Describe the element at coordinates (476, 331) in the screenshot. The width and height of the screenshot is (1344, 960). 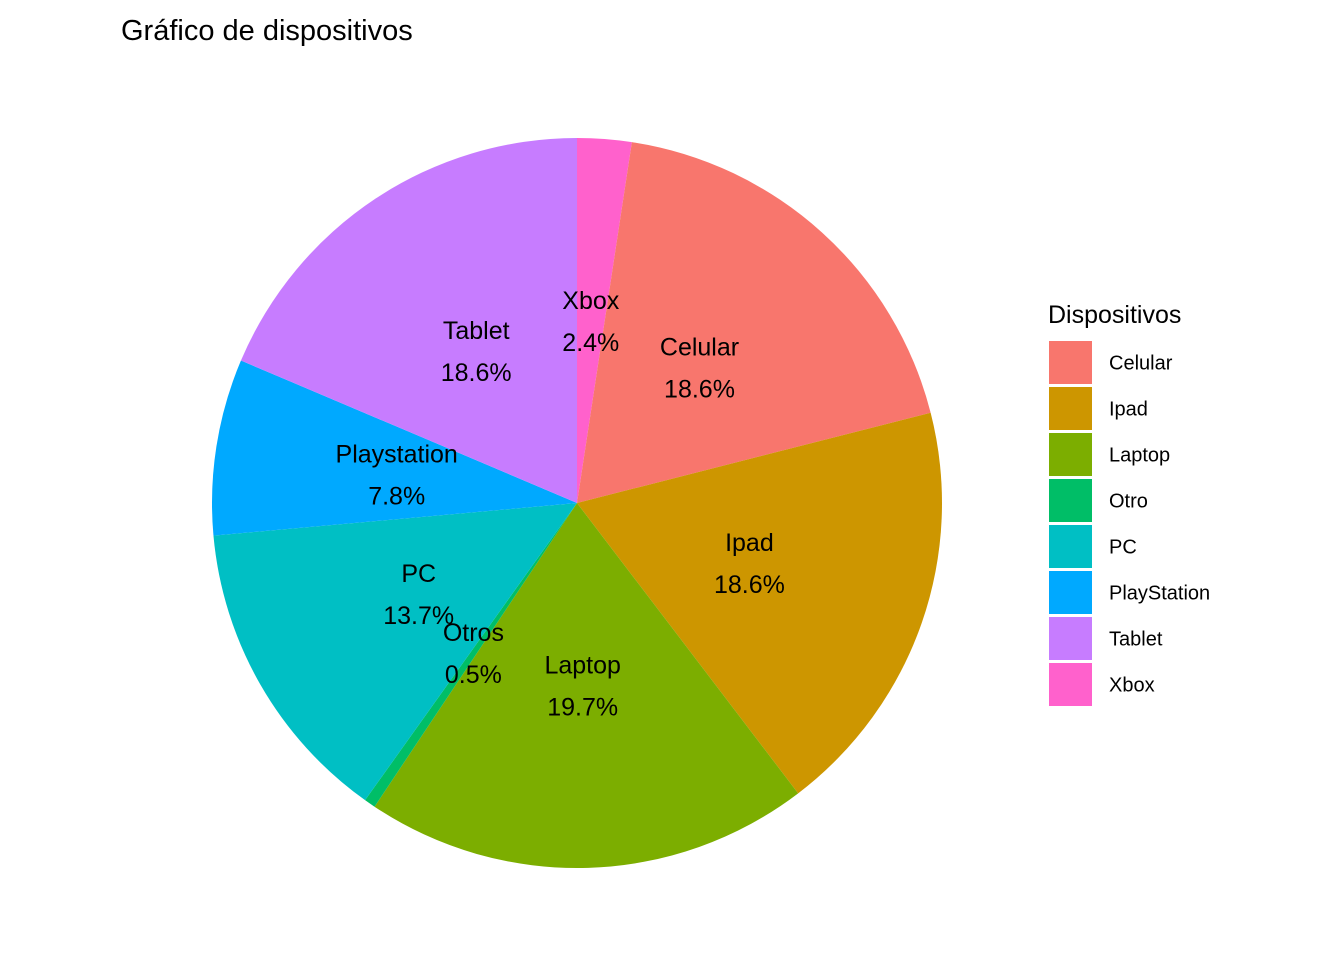
I see `slice-label-tablet: Tablet` at that location.